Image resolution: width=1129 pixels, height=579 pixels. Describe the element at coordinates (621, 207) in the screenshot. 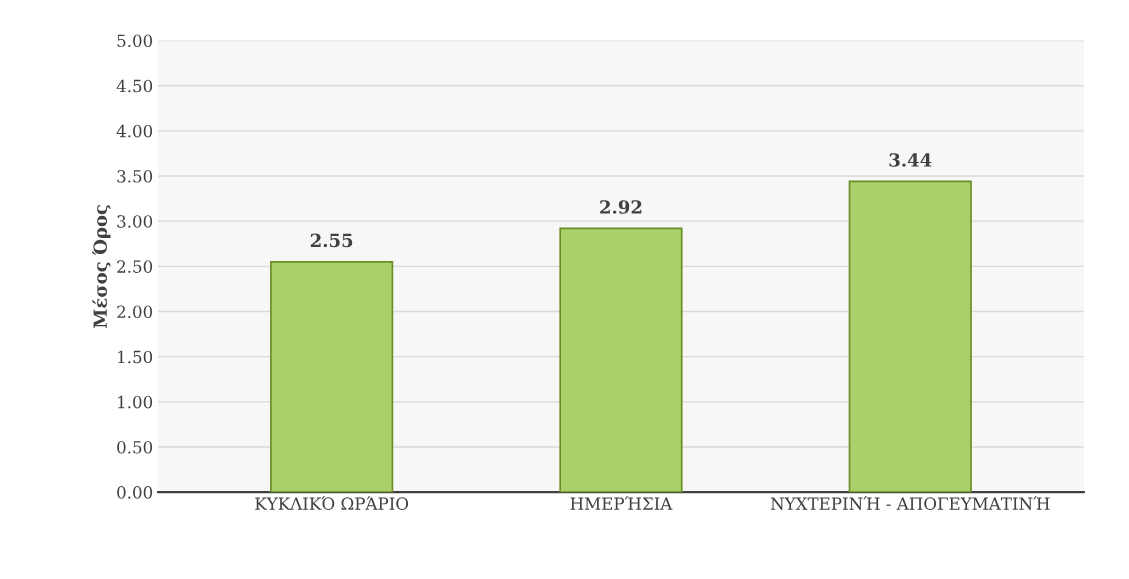

I see `data-label: 2.92` at that location.